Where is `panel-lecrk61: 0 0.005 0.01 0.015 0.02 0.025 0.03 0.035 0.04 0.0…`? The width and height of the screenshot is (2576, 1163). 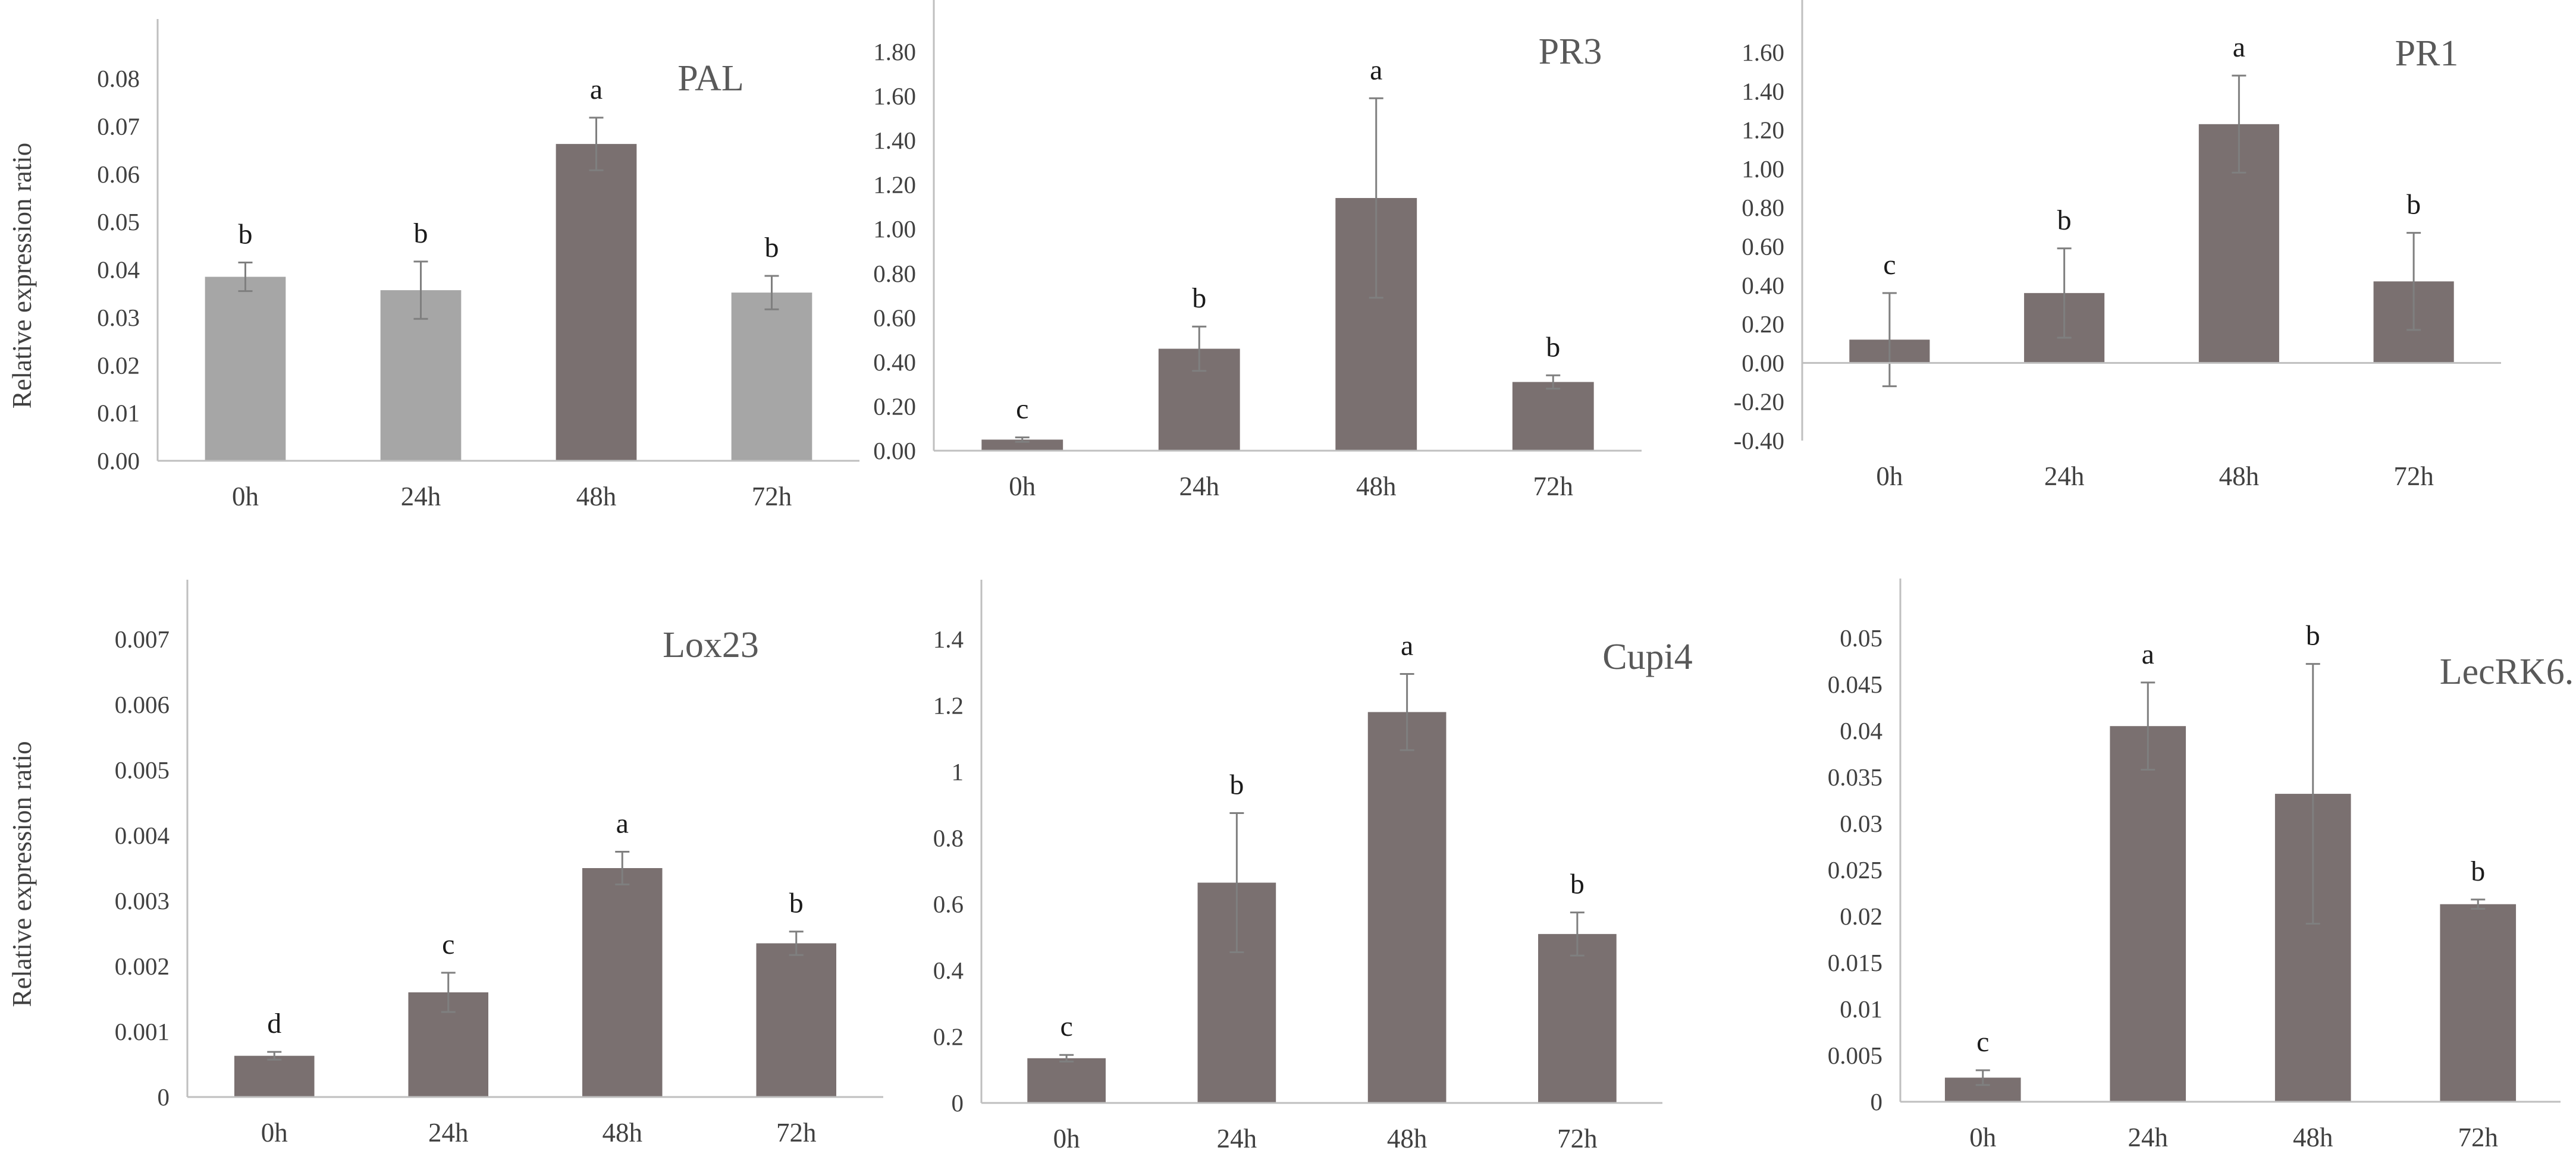
panel-lecrk61: 0 0.005 0.01 0.015 0.02 0.025 0.03 0.035 0.04 0.0… is located at coordinates (2202, 865).